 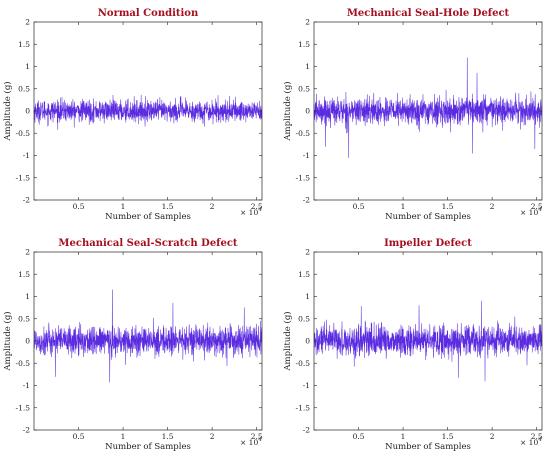 What do you see at coordinates (428, 243) in the screenshot?
I see `chart-title: Impeller Defect` at bounding box center [428, 243].